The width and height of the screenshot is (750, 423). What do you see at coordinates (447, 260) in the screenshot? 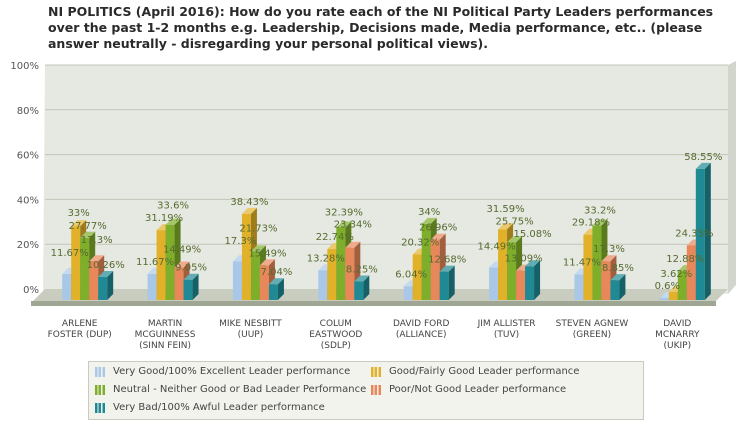
I see `data-label: 12.68%` at bounding box center [447, 260].